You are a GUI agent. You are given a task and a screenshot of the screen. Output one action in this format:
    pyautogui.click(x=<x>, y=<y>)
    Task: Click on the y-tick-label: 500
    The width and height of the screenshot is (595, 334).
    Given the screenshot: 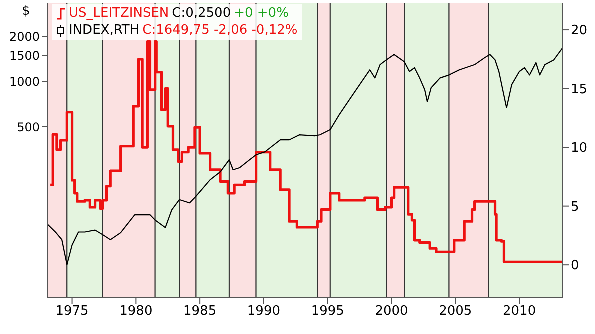 What is the action you would take?
    pyautogui.click(x=28, y=127)
    